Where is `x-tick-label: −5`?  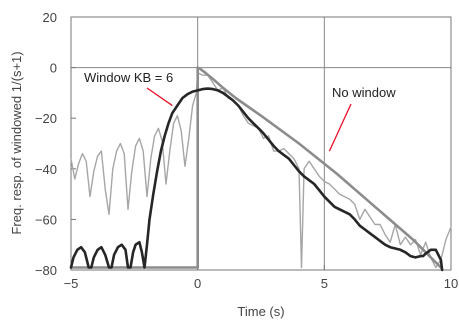 x-tick-label: −5 is located at coordinates (71, 283).